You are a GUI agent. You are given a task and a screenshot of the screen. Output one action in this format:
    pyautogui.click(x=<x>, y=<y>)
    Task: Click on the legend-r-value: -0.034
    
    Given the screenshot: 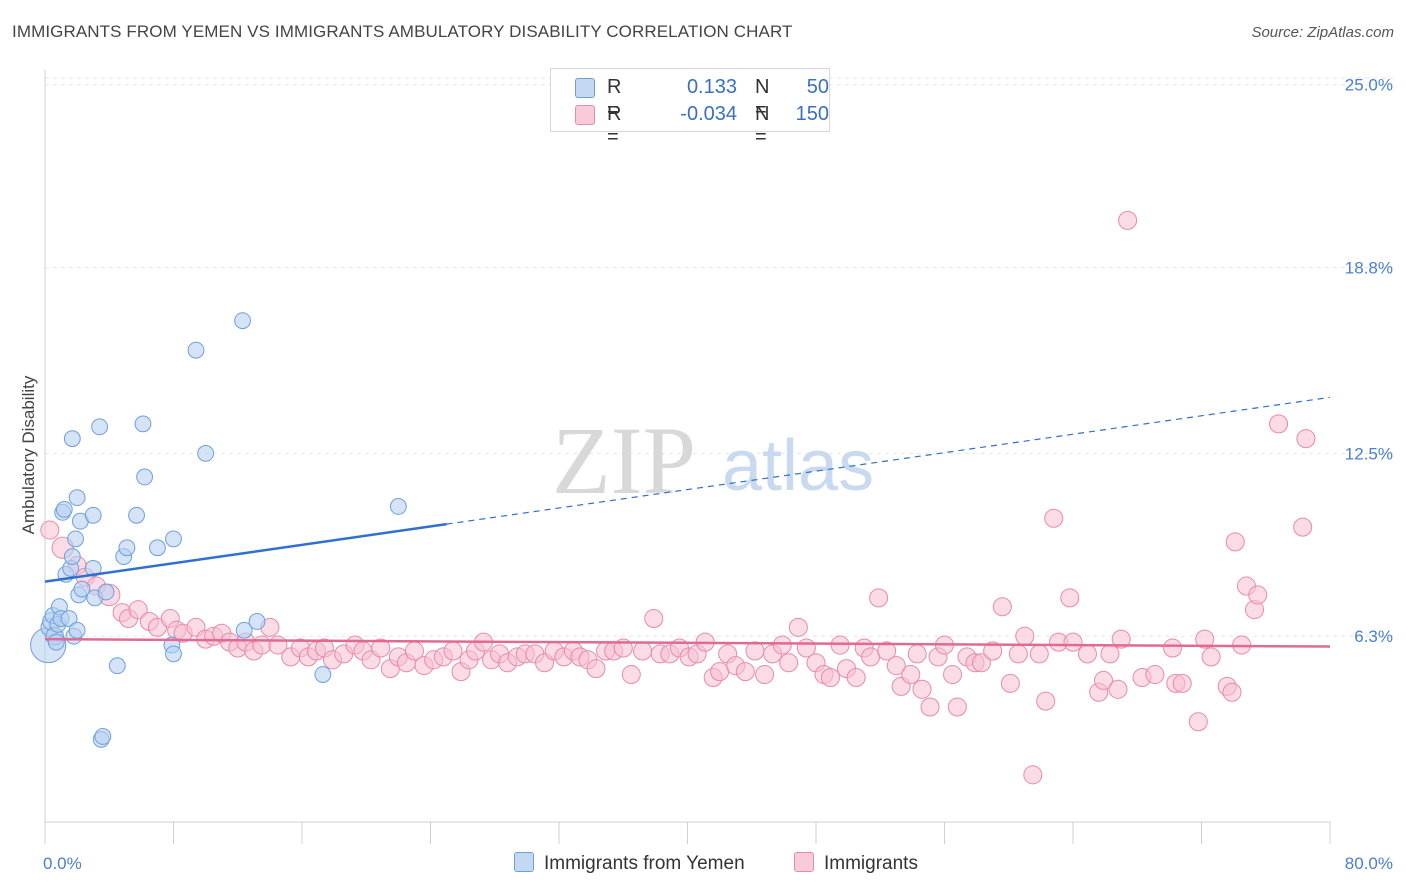 What is the action you would take?
    pyautogui.click(x=708, y=114)
    